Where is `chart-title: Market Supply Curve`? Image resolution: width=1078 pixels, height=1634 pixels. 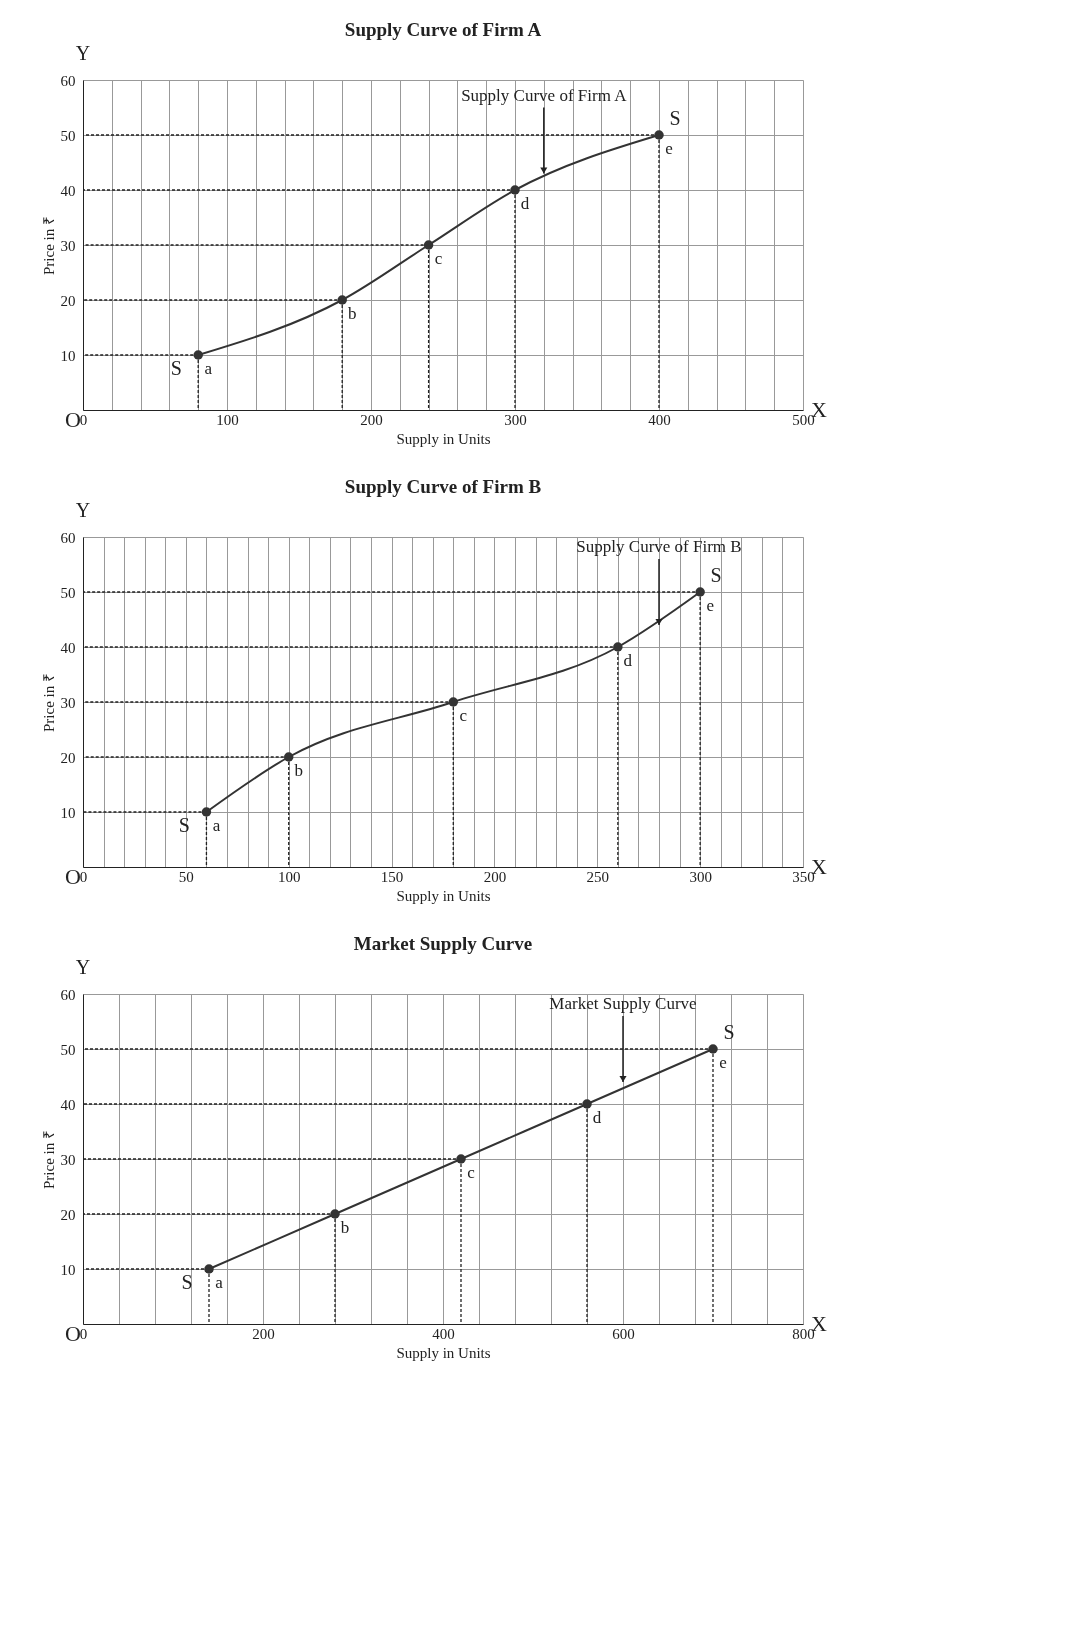 chart-title: Market Supply Curve is located at coordinates (443, 943).